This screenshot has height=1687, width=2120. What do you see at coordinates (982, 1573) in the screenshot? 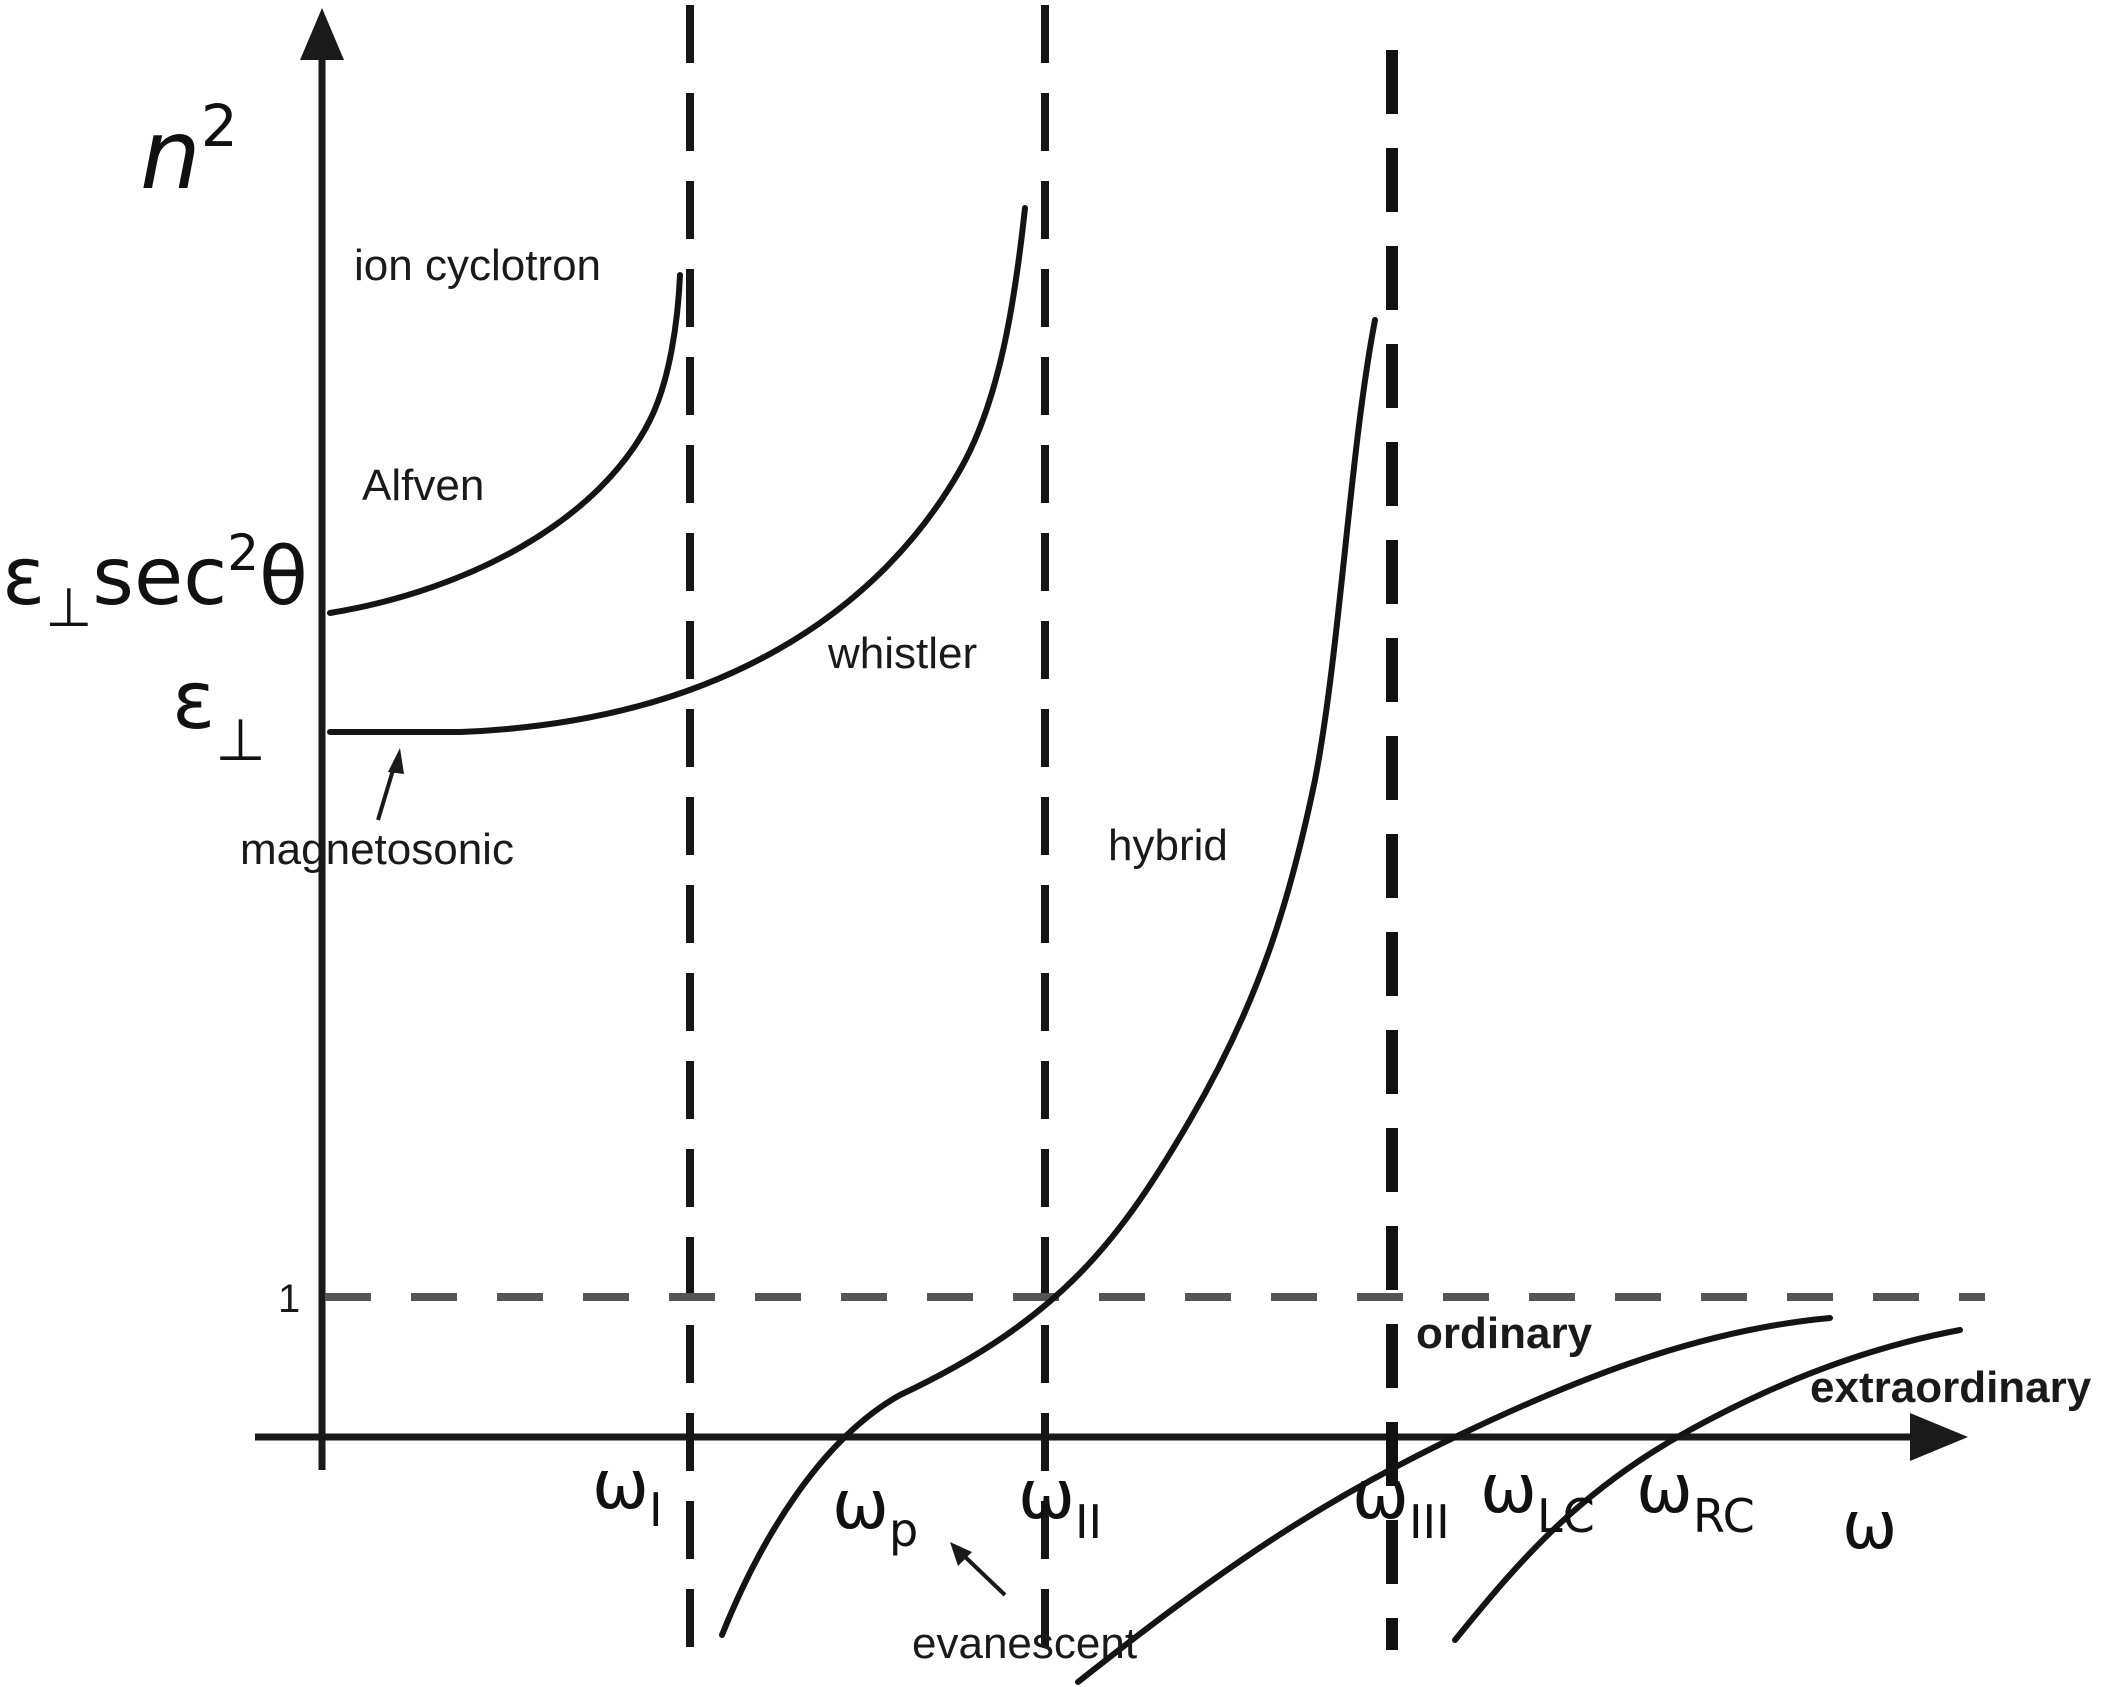
I see `evanescent-pointer` at bounding box center [982, 1573].